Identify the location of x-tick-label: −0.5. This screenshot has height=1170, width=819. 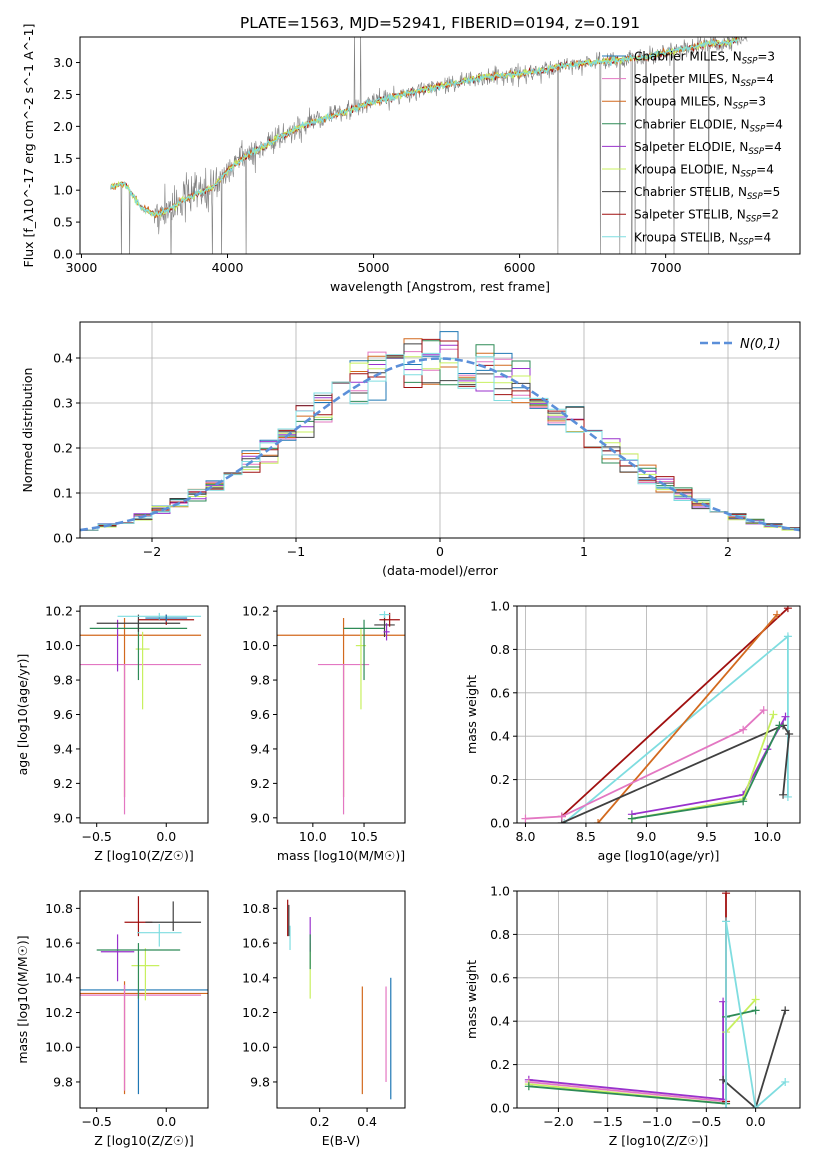
(97, 836).